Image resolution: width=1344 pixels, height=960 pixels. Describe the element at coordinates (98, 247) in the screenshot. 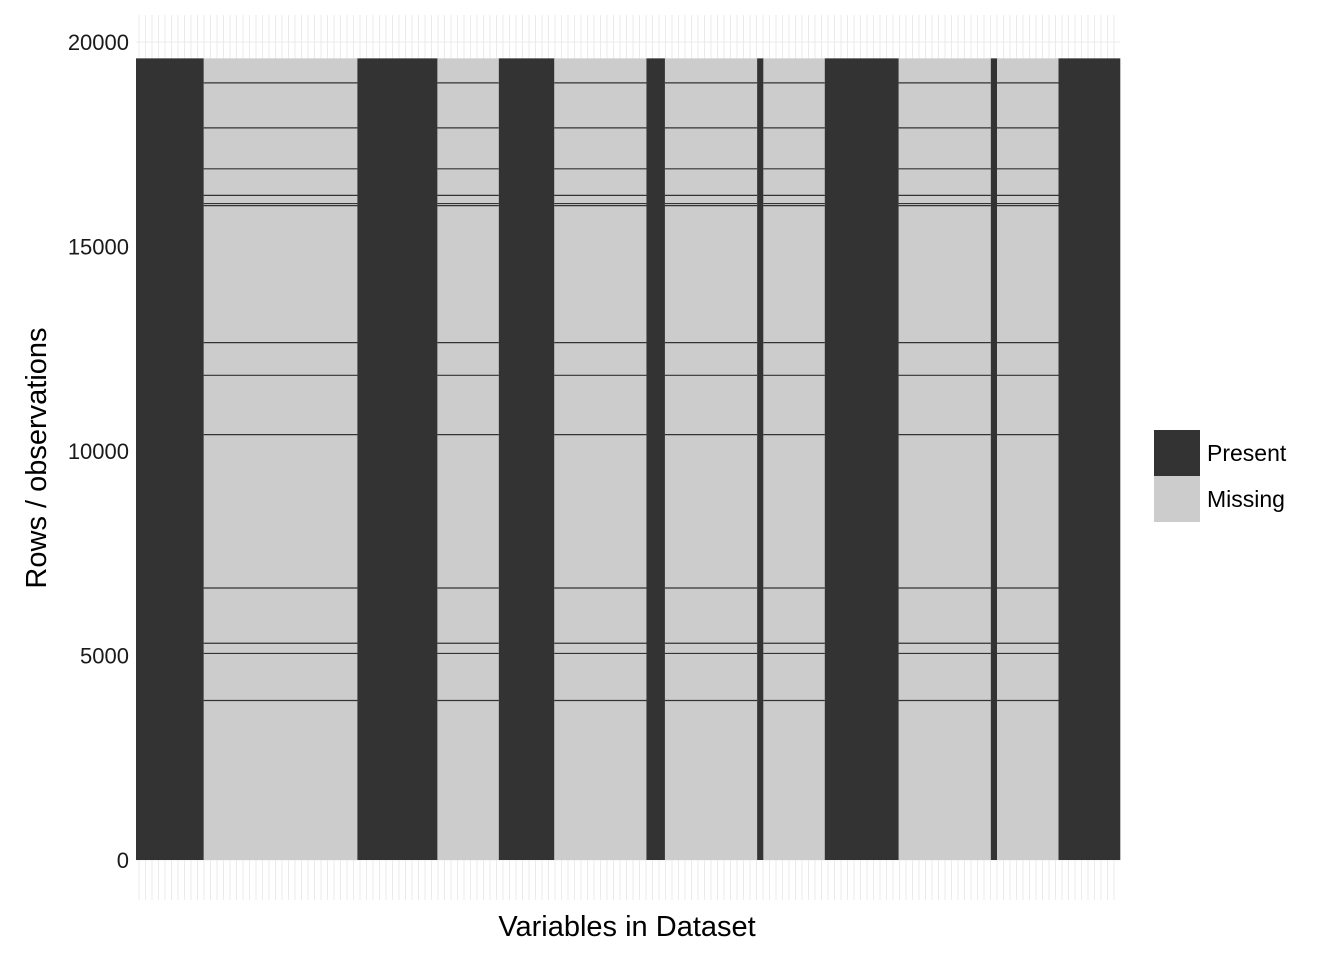

I see `y-tick-label: 15000` at that location.